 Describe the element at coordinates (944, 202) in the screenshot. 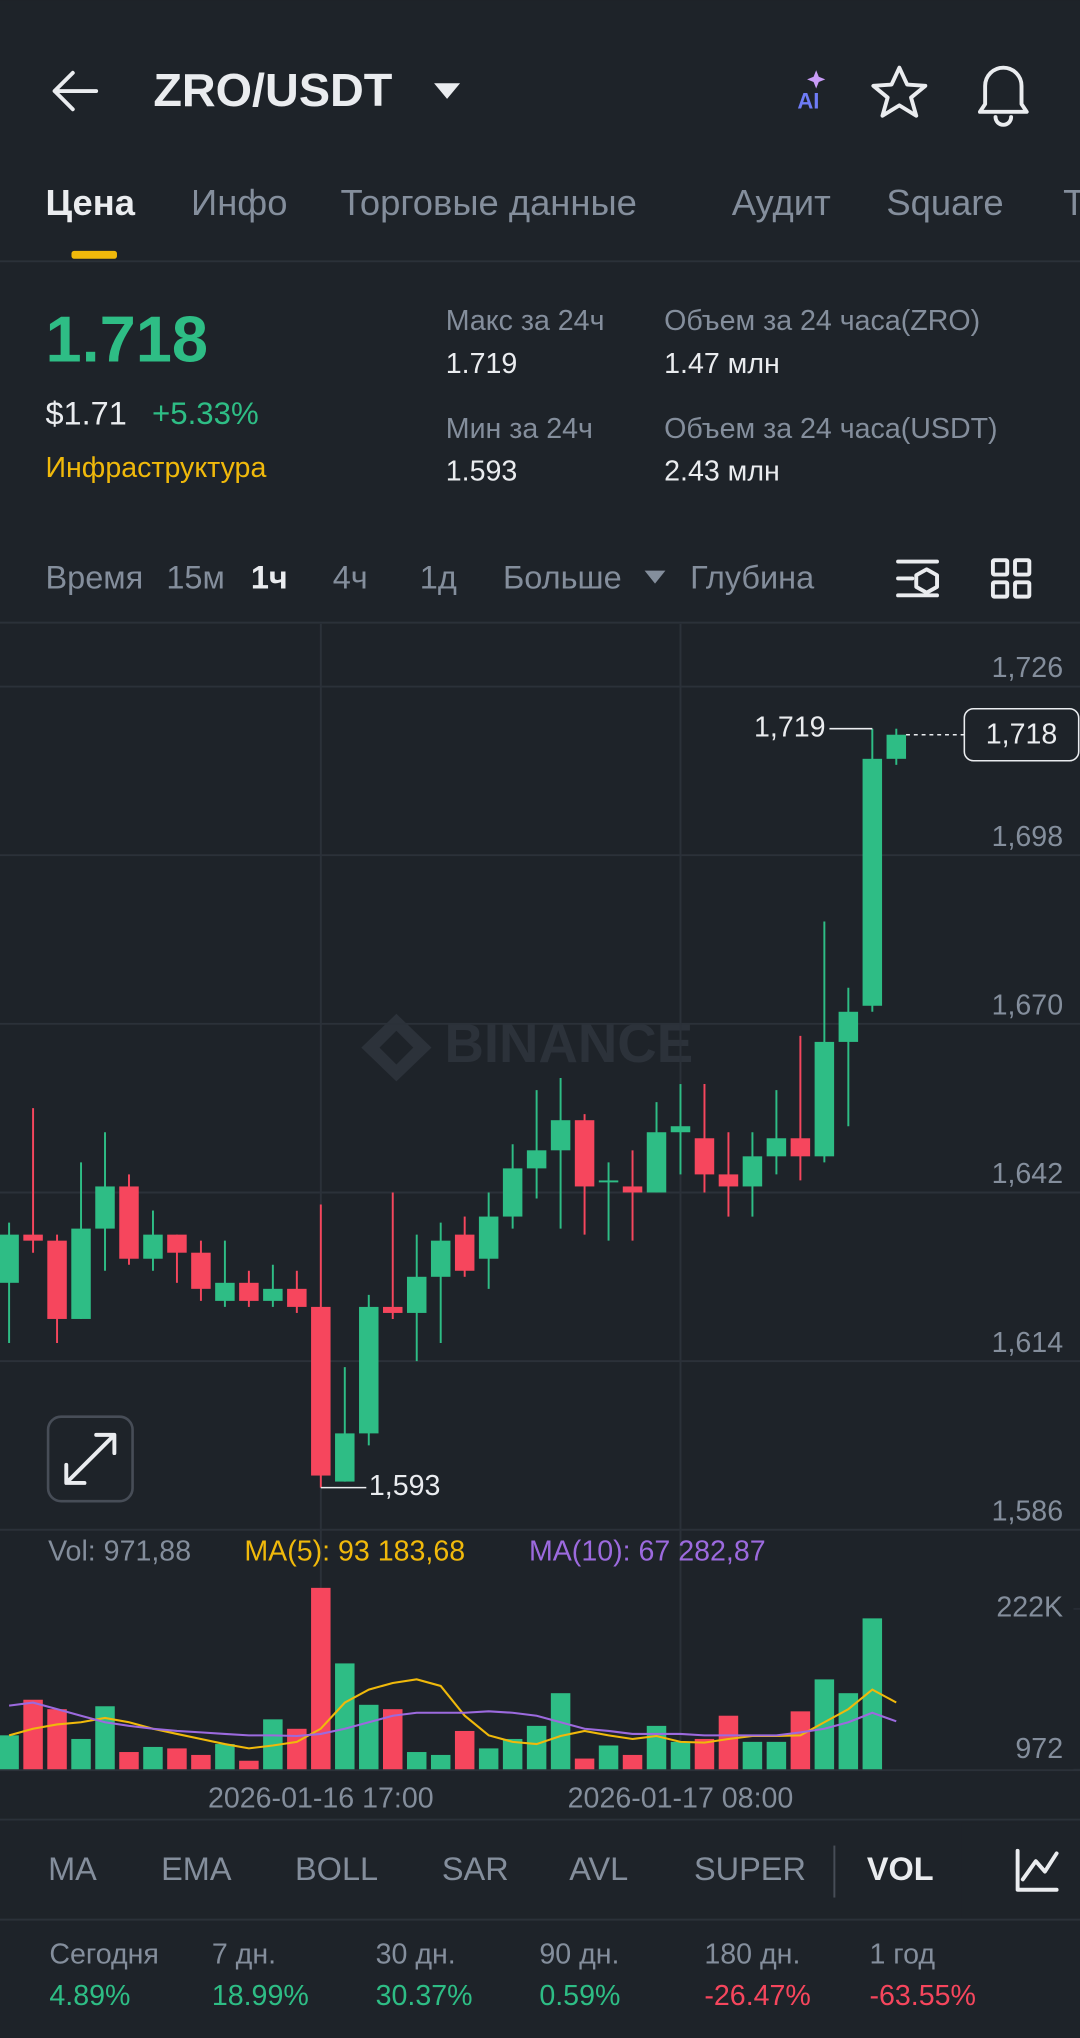

I see `tab: Square` at that location.